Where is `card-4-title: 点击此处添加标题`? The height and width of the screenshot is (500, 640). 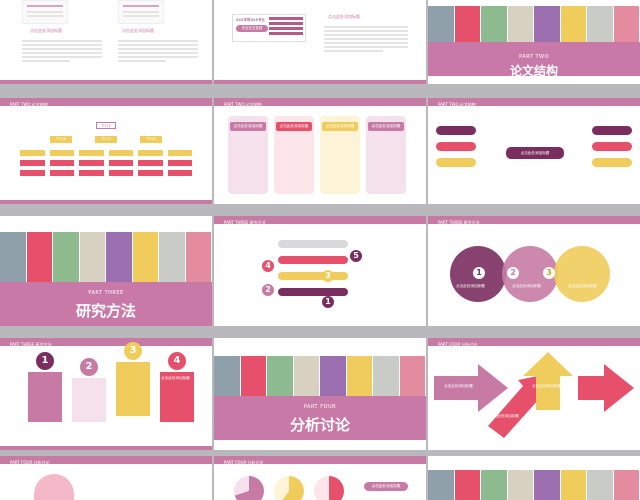
card-4-title: 点击此处添加标题 is located at coordinates (386, 126).